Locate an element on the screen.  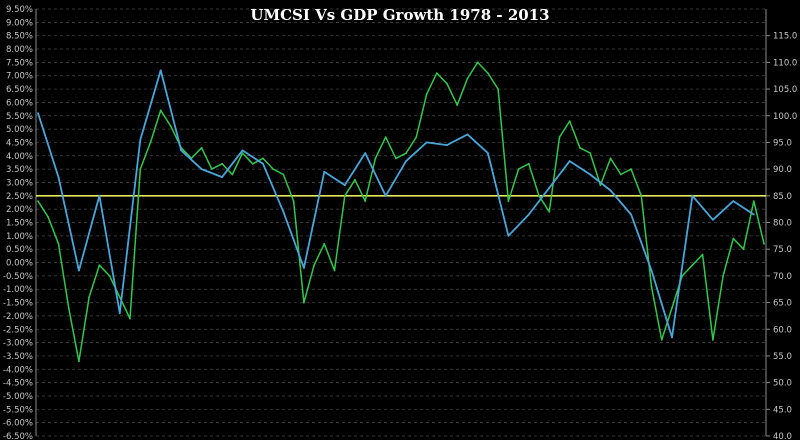
left-tick-label: 6.00% is located at coordinates (19, 103).